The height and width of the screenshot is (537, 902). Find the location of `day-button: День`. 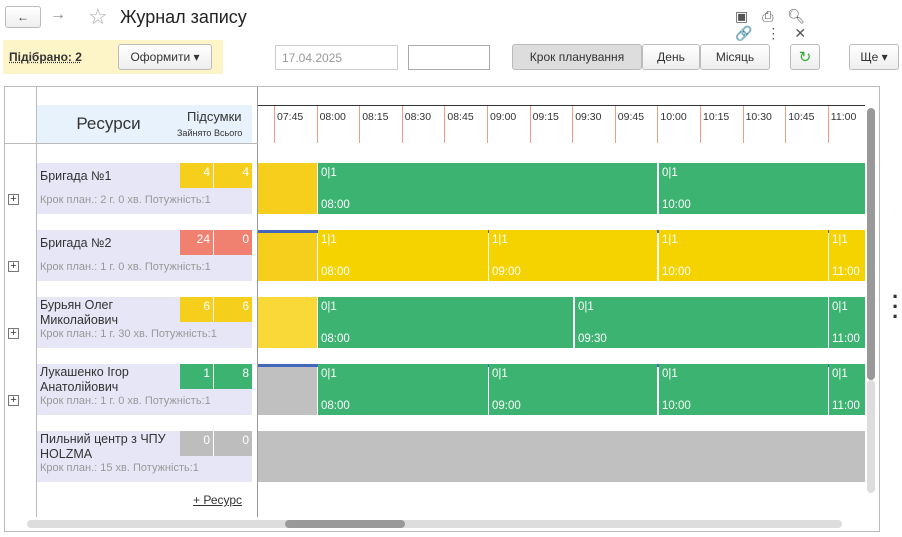

day-button: День is located at coordinates (671, 57).